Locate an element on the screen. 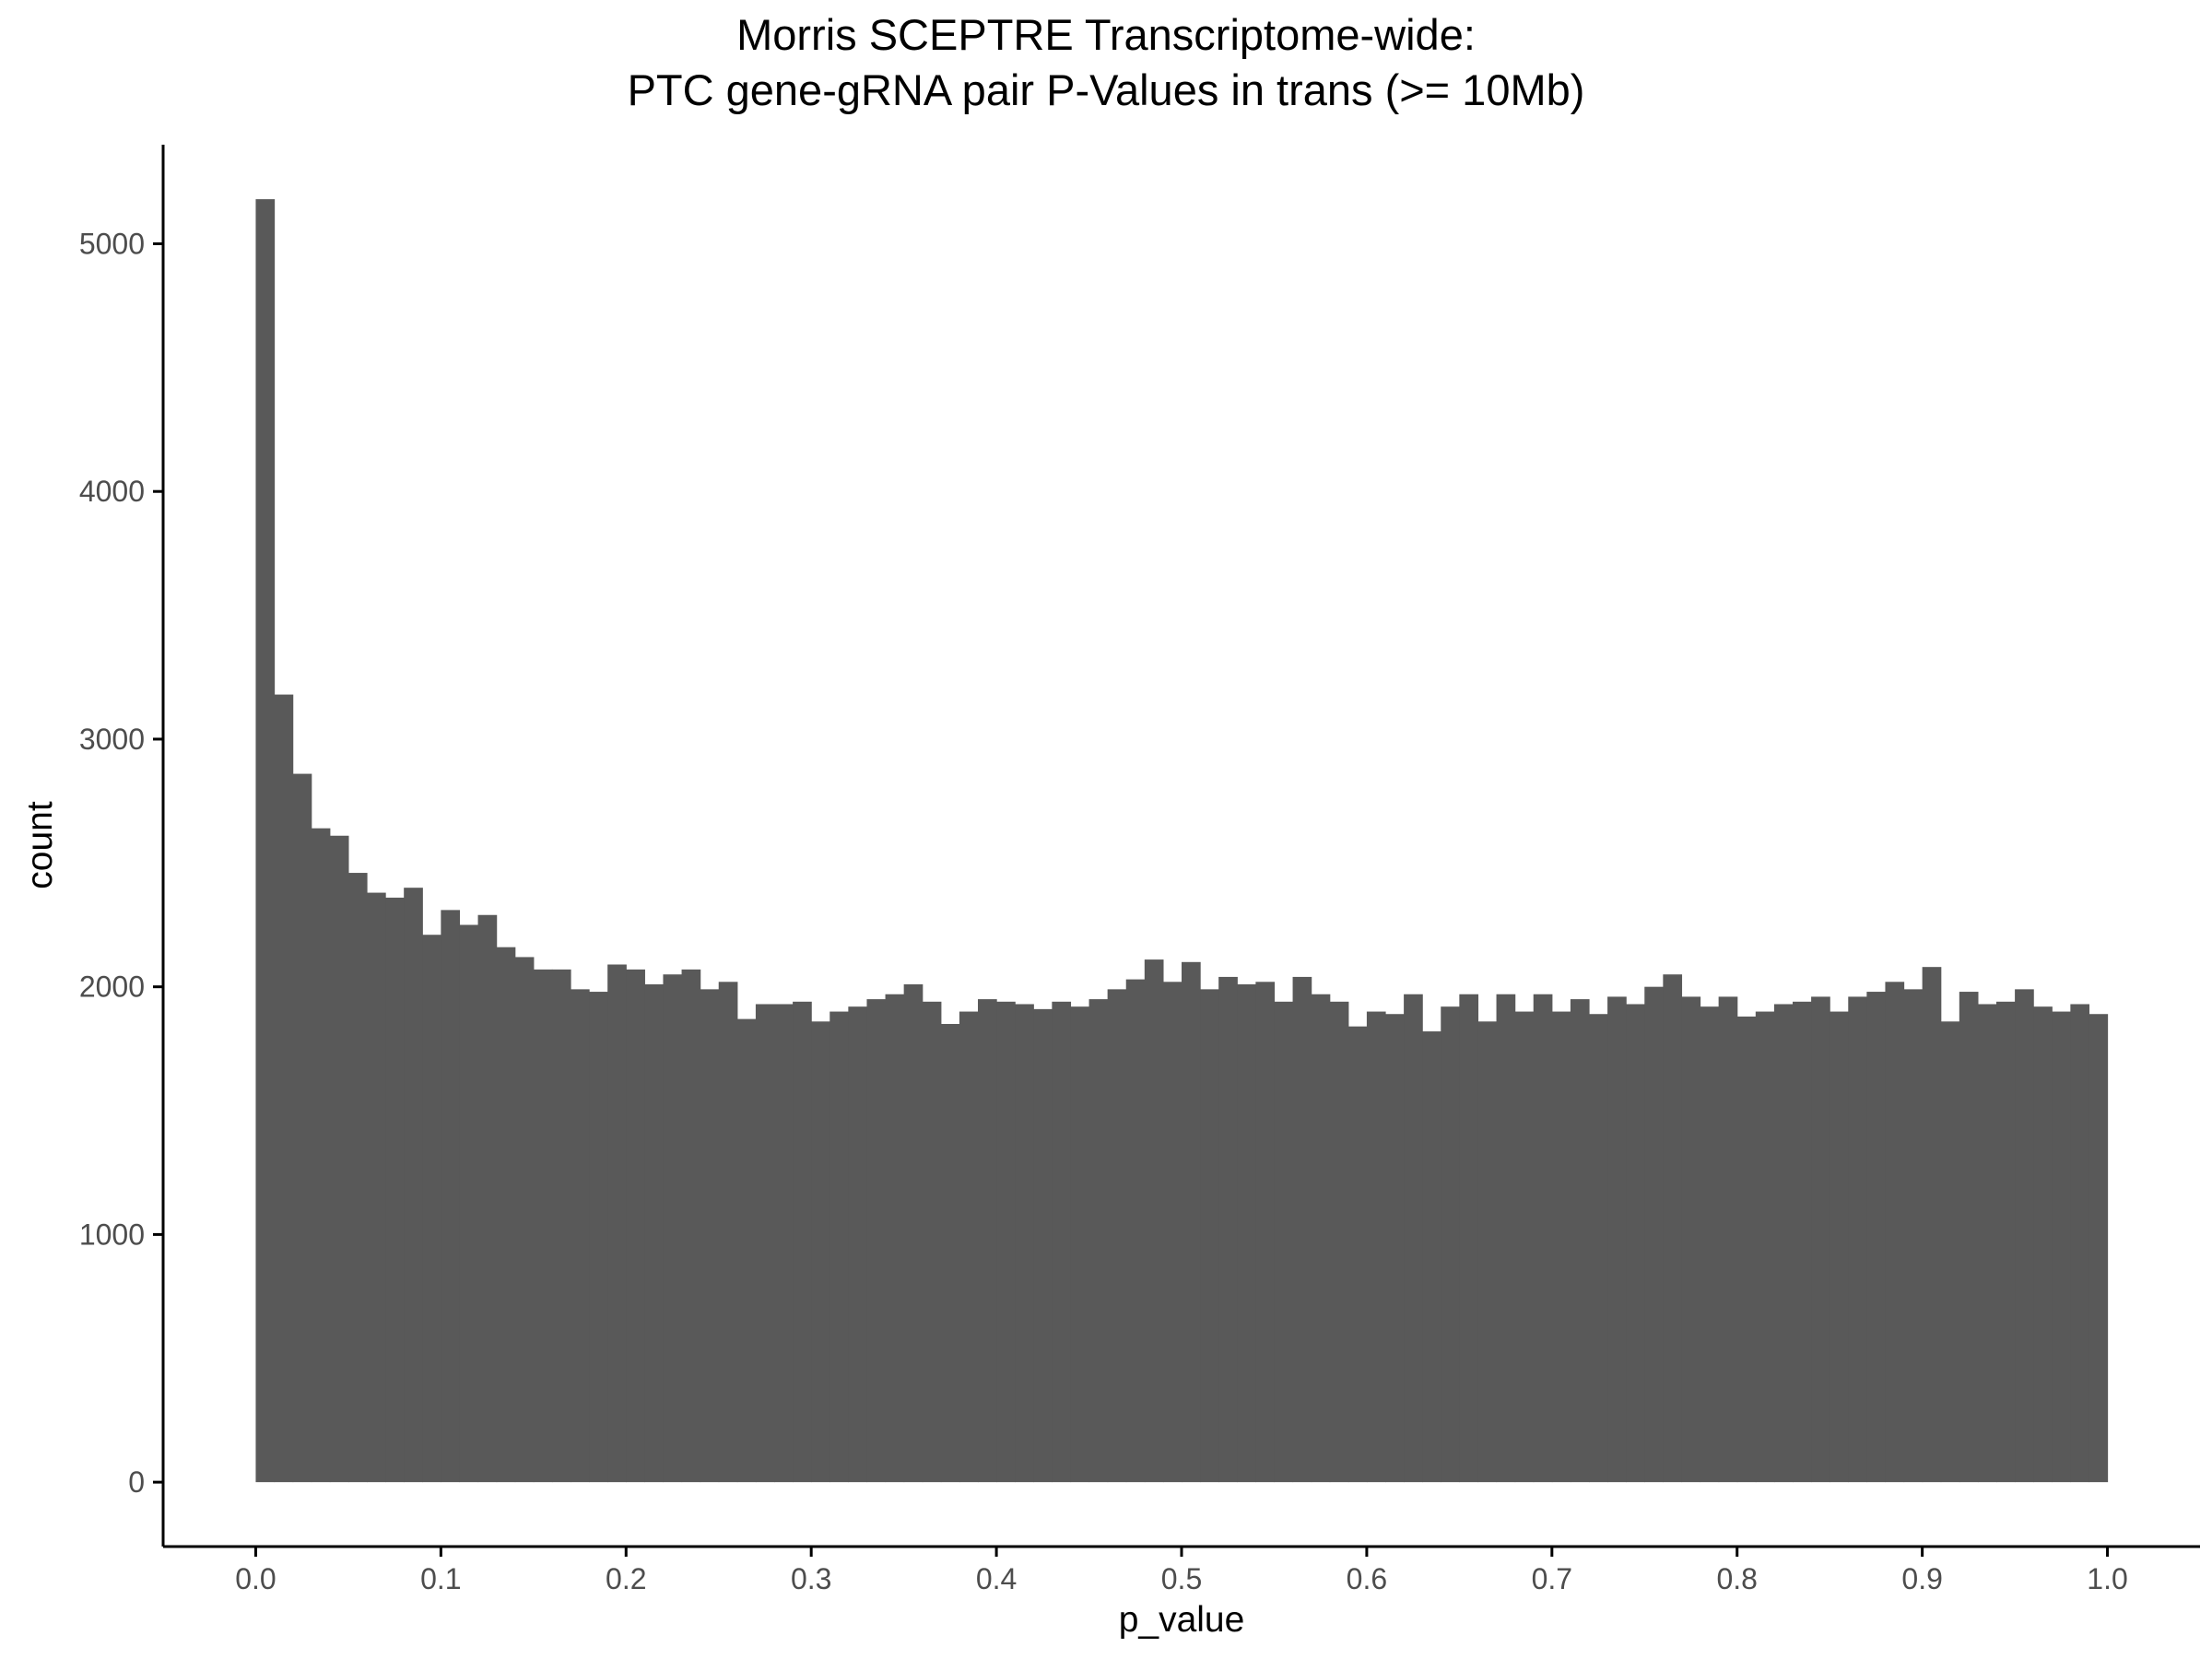 The height and width of the screenshot is (1659, 2212). y-axis-title: count is located at coordinates (40, 845).